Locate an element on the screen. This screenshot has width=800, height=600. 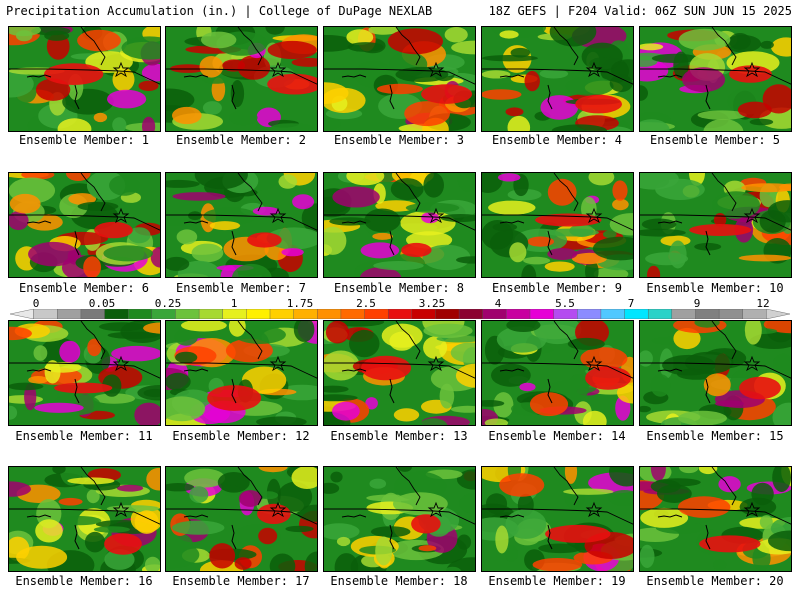
member-caption: Ensemble Member: 16 is located at coordinates (84, 581).